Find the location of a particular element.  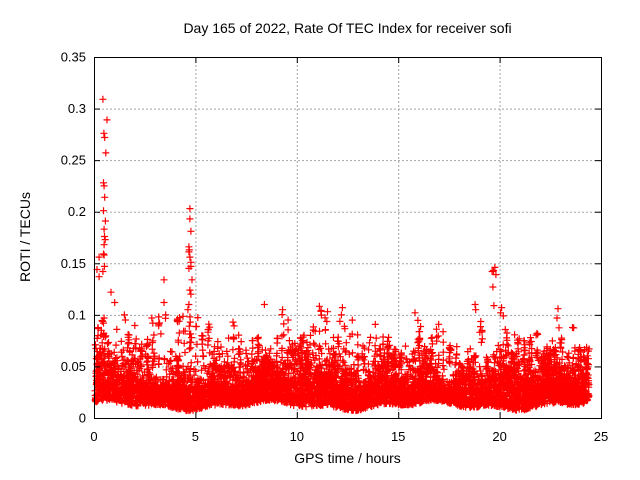

y-tick-label: 0.2 is located at coordinates (77, 211).